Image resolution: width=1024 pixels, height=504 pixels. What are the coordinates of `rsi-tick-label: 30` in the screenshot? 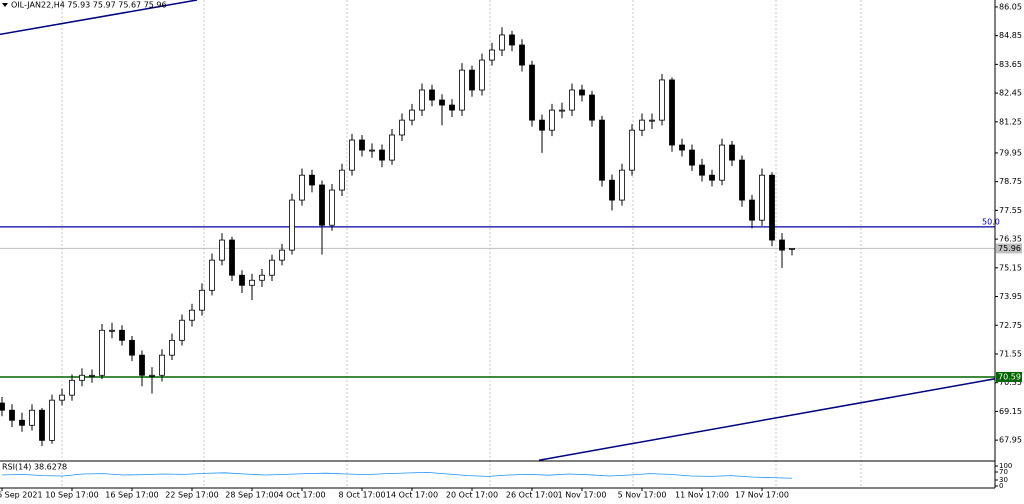 It's located at (1003, 480).